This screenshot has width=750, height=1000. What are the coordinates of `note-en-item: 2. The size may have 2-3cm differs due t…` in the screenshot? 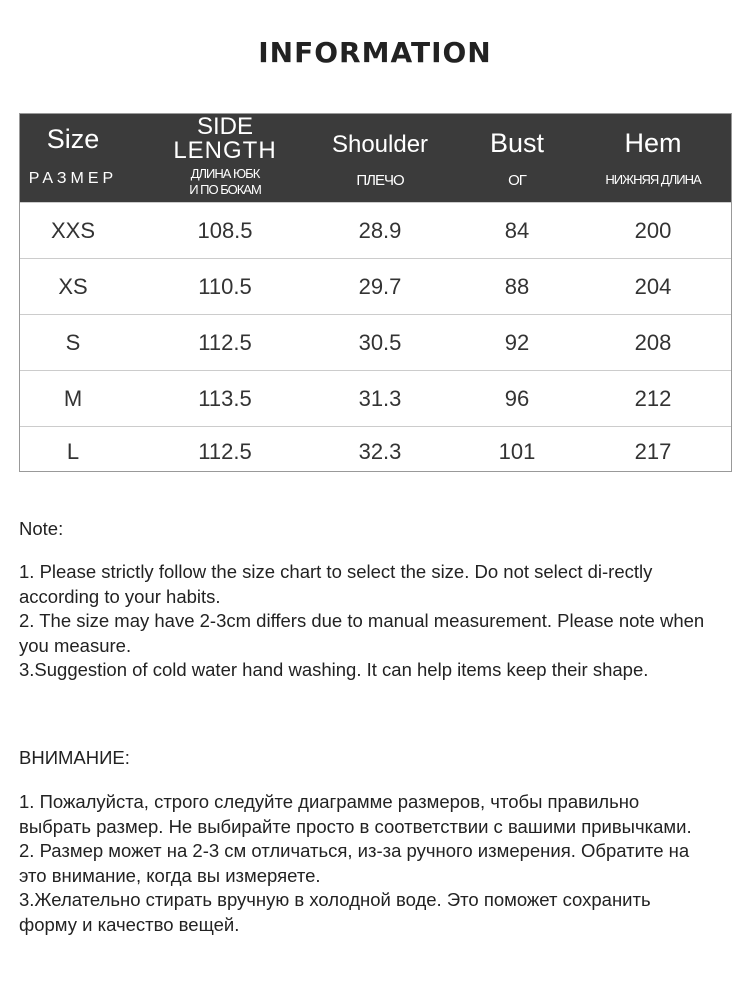 It's located at (362, 633).